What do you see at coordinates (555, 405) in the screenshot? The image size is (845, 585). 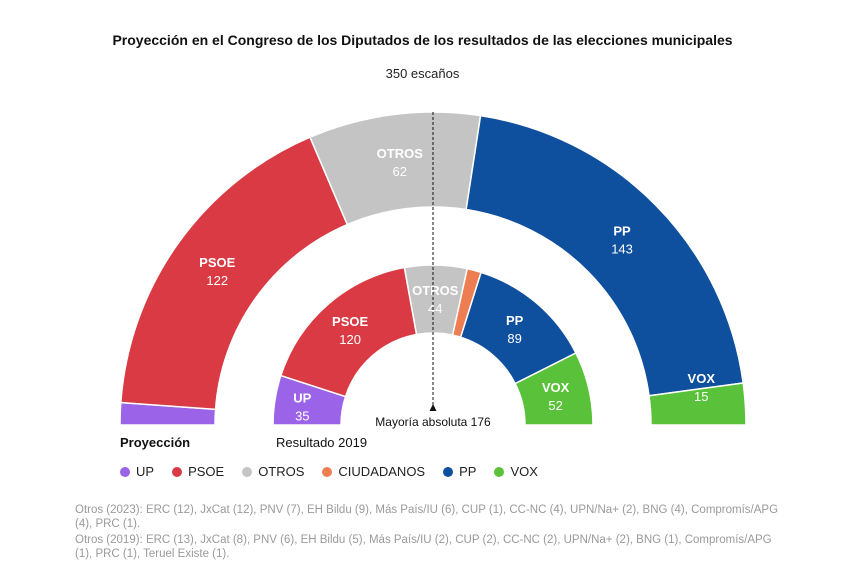 I see `inner-value-vox: 52` at bounding box center [555, 405].